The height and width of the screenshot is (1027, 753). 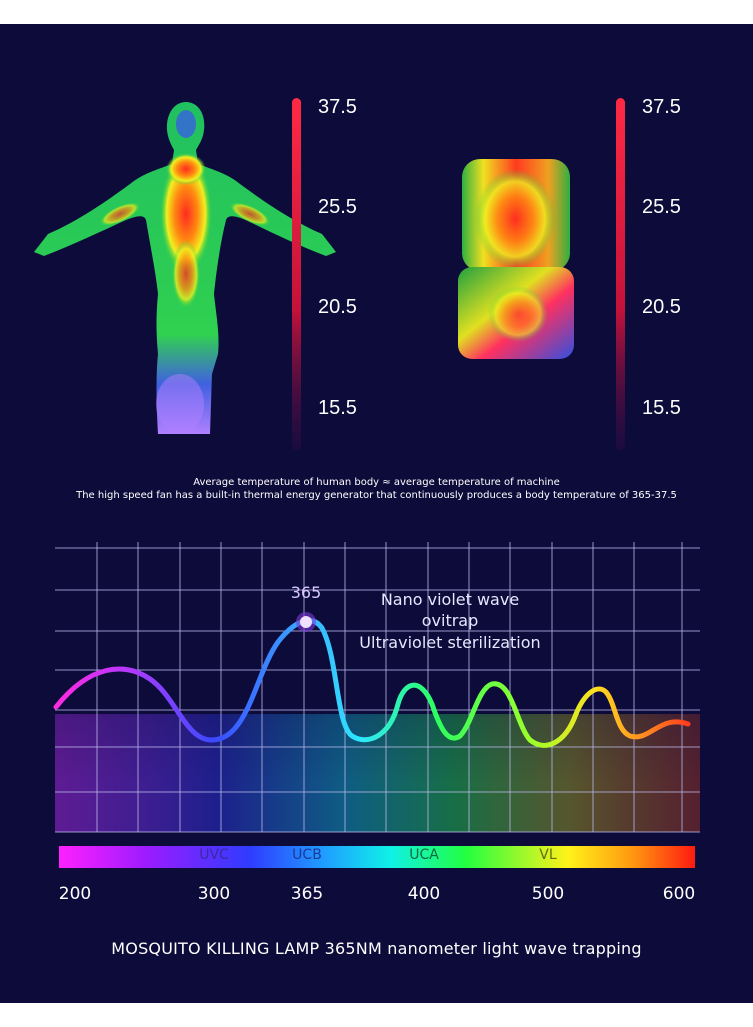 What do you see at coordinates (307, 894) in the screenshot?
I see `x-tick-365: 365` at bounding box center [307, 894].